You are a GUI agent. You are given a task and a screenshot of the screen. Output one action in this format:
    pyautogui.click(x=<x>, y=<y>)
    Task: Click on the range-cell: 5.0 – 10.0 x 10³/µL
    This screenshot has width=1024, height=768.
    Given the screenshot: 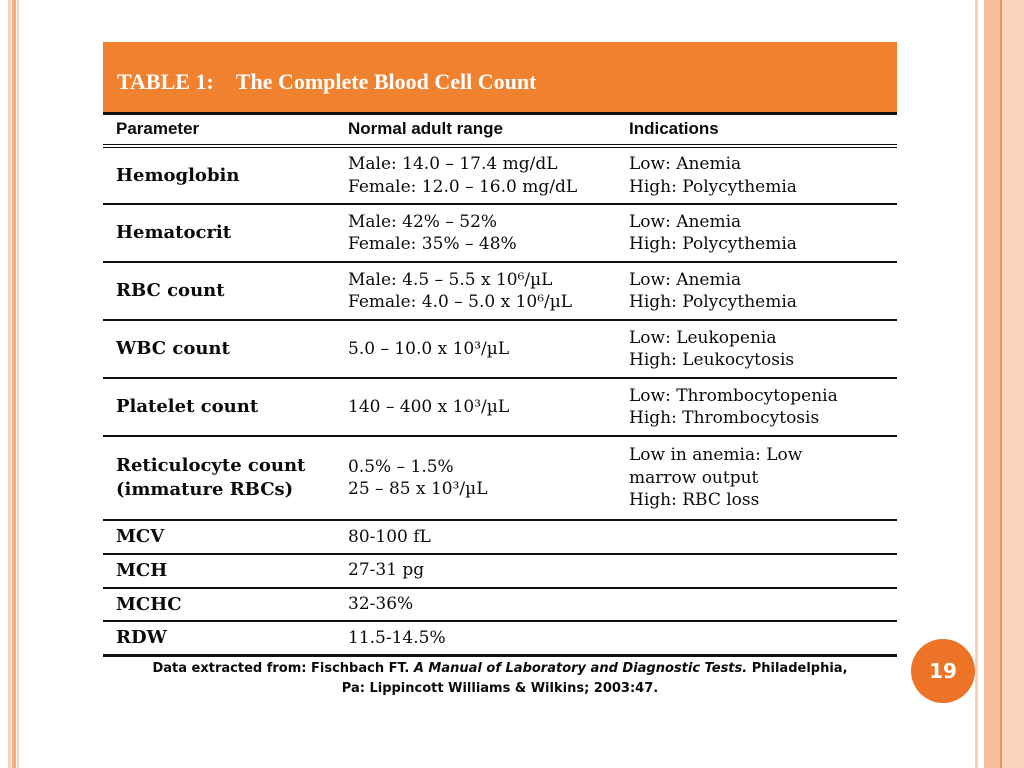 What is the action you would take?
    pyautogui.click(x=488, y=349)
    